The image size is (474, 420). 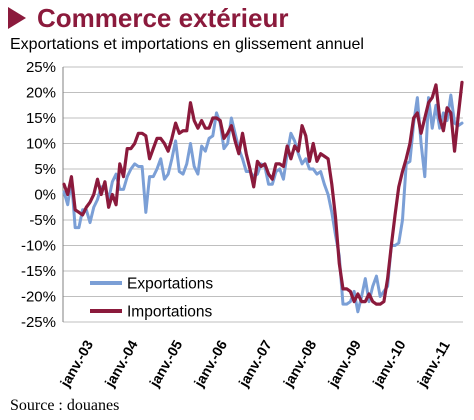 What do you see at coordinates (42, 220) in the screenshot?
I see `y-tick-label: -5%` at bounding box center [42, 220].